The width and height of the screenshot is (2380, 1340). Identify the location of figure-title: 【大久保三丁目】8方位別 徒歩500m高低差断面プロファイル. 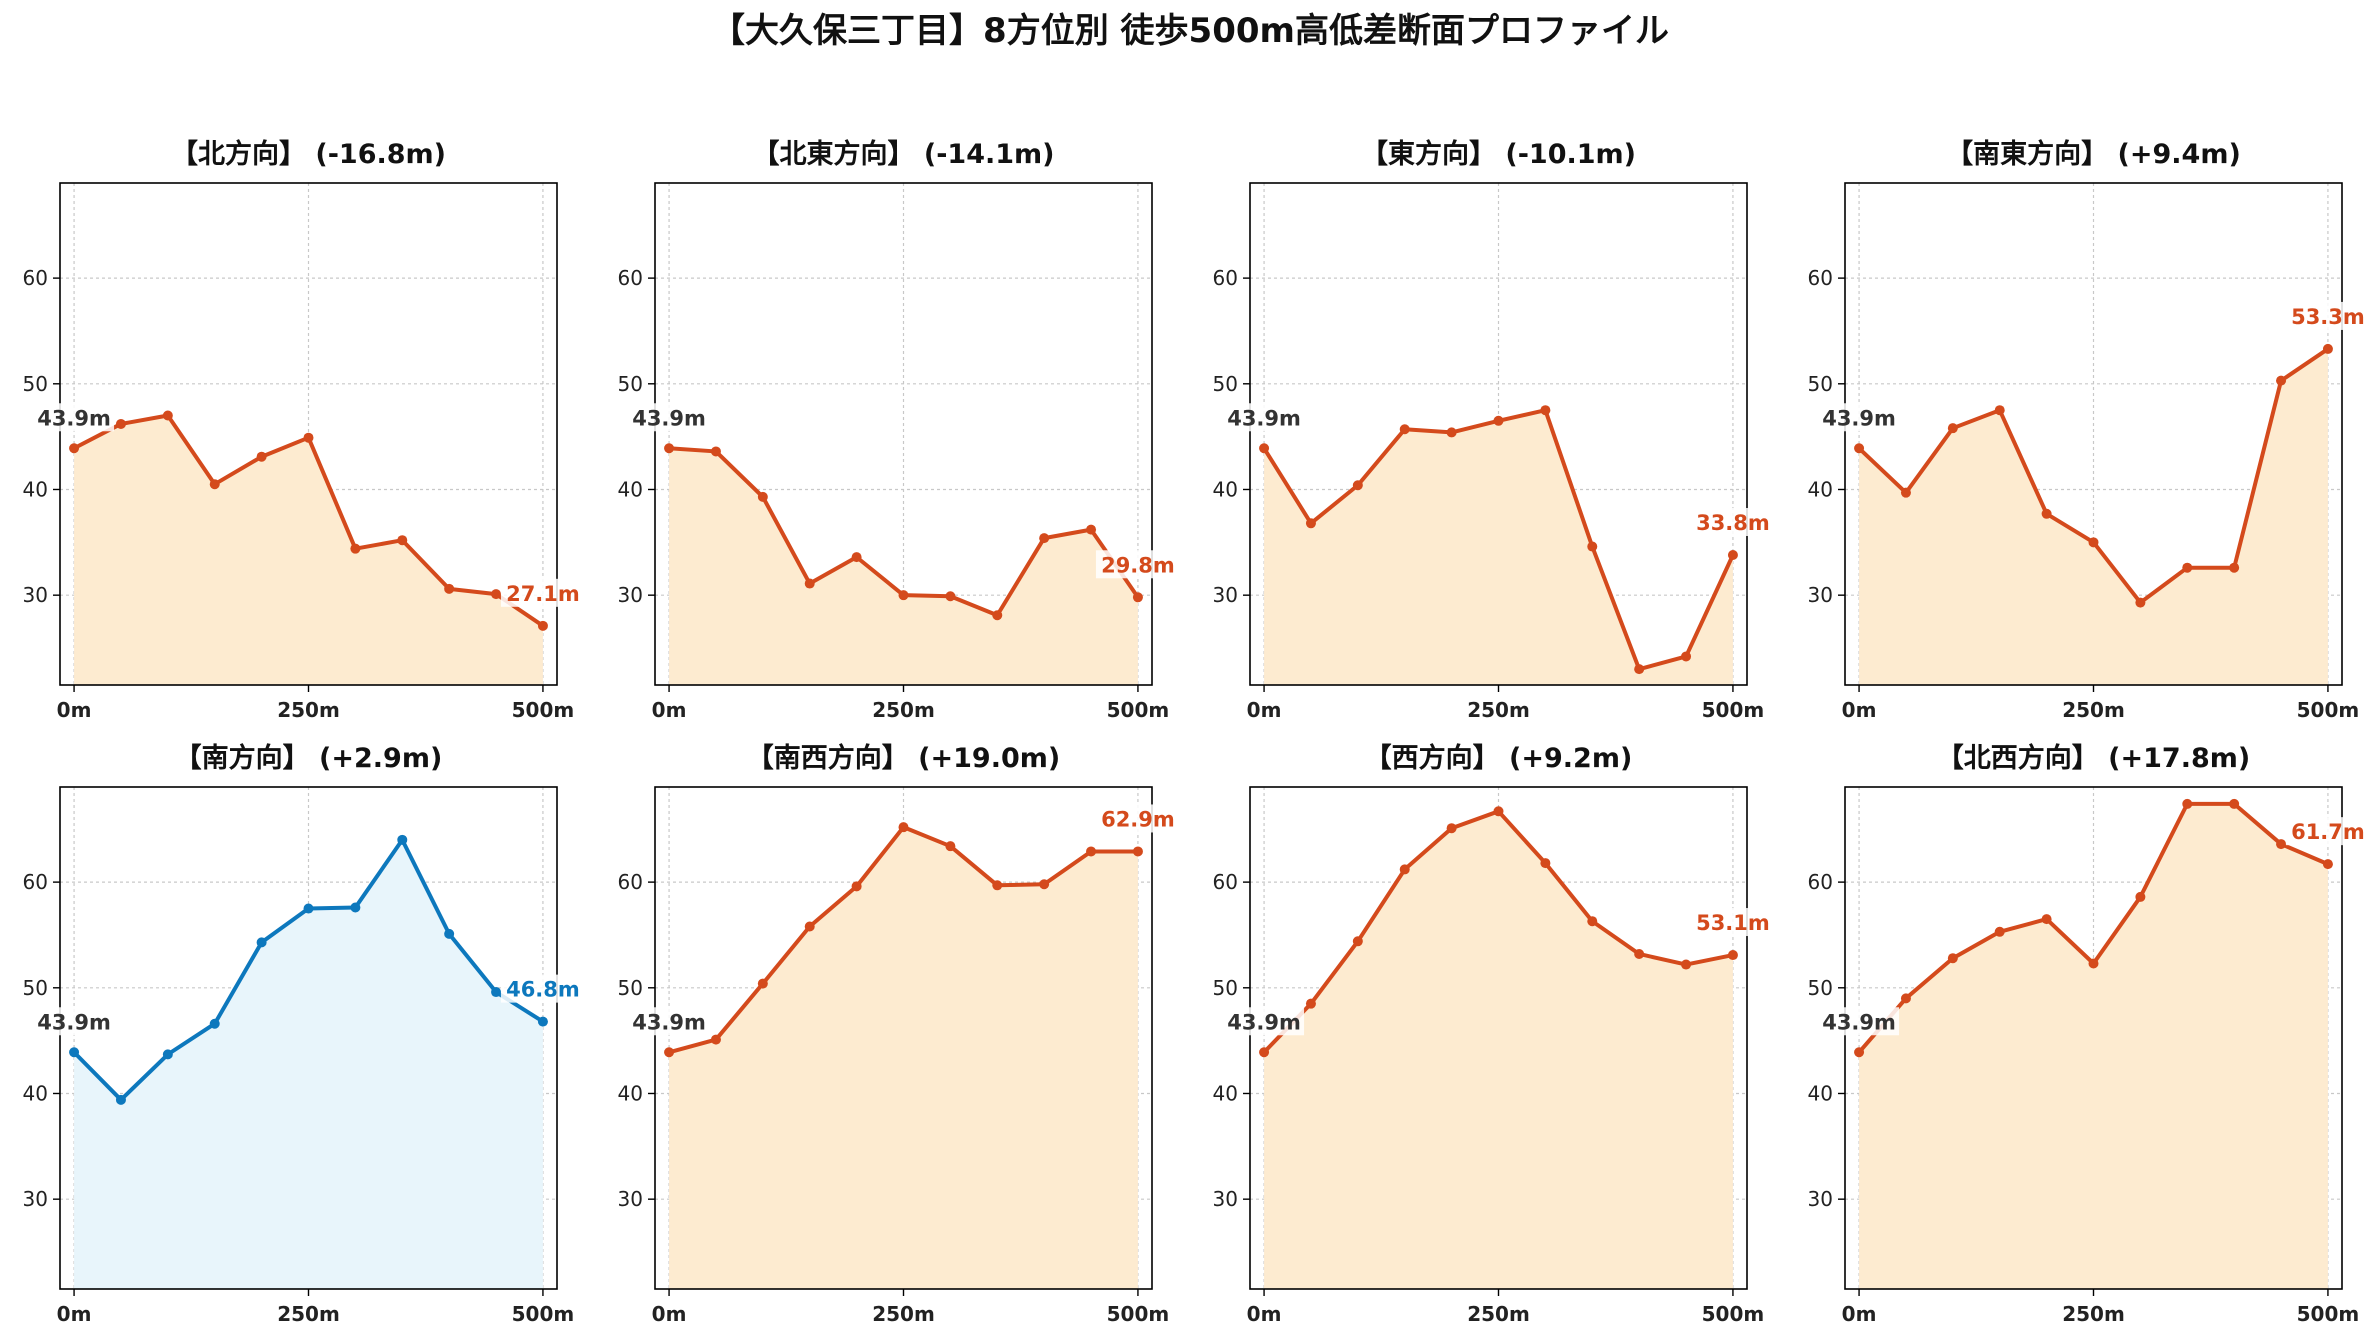
(1190, 31).